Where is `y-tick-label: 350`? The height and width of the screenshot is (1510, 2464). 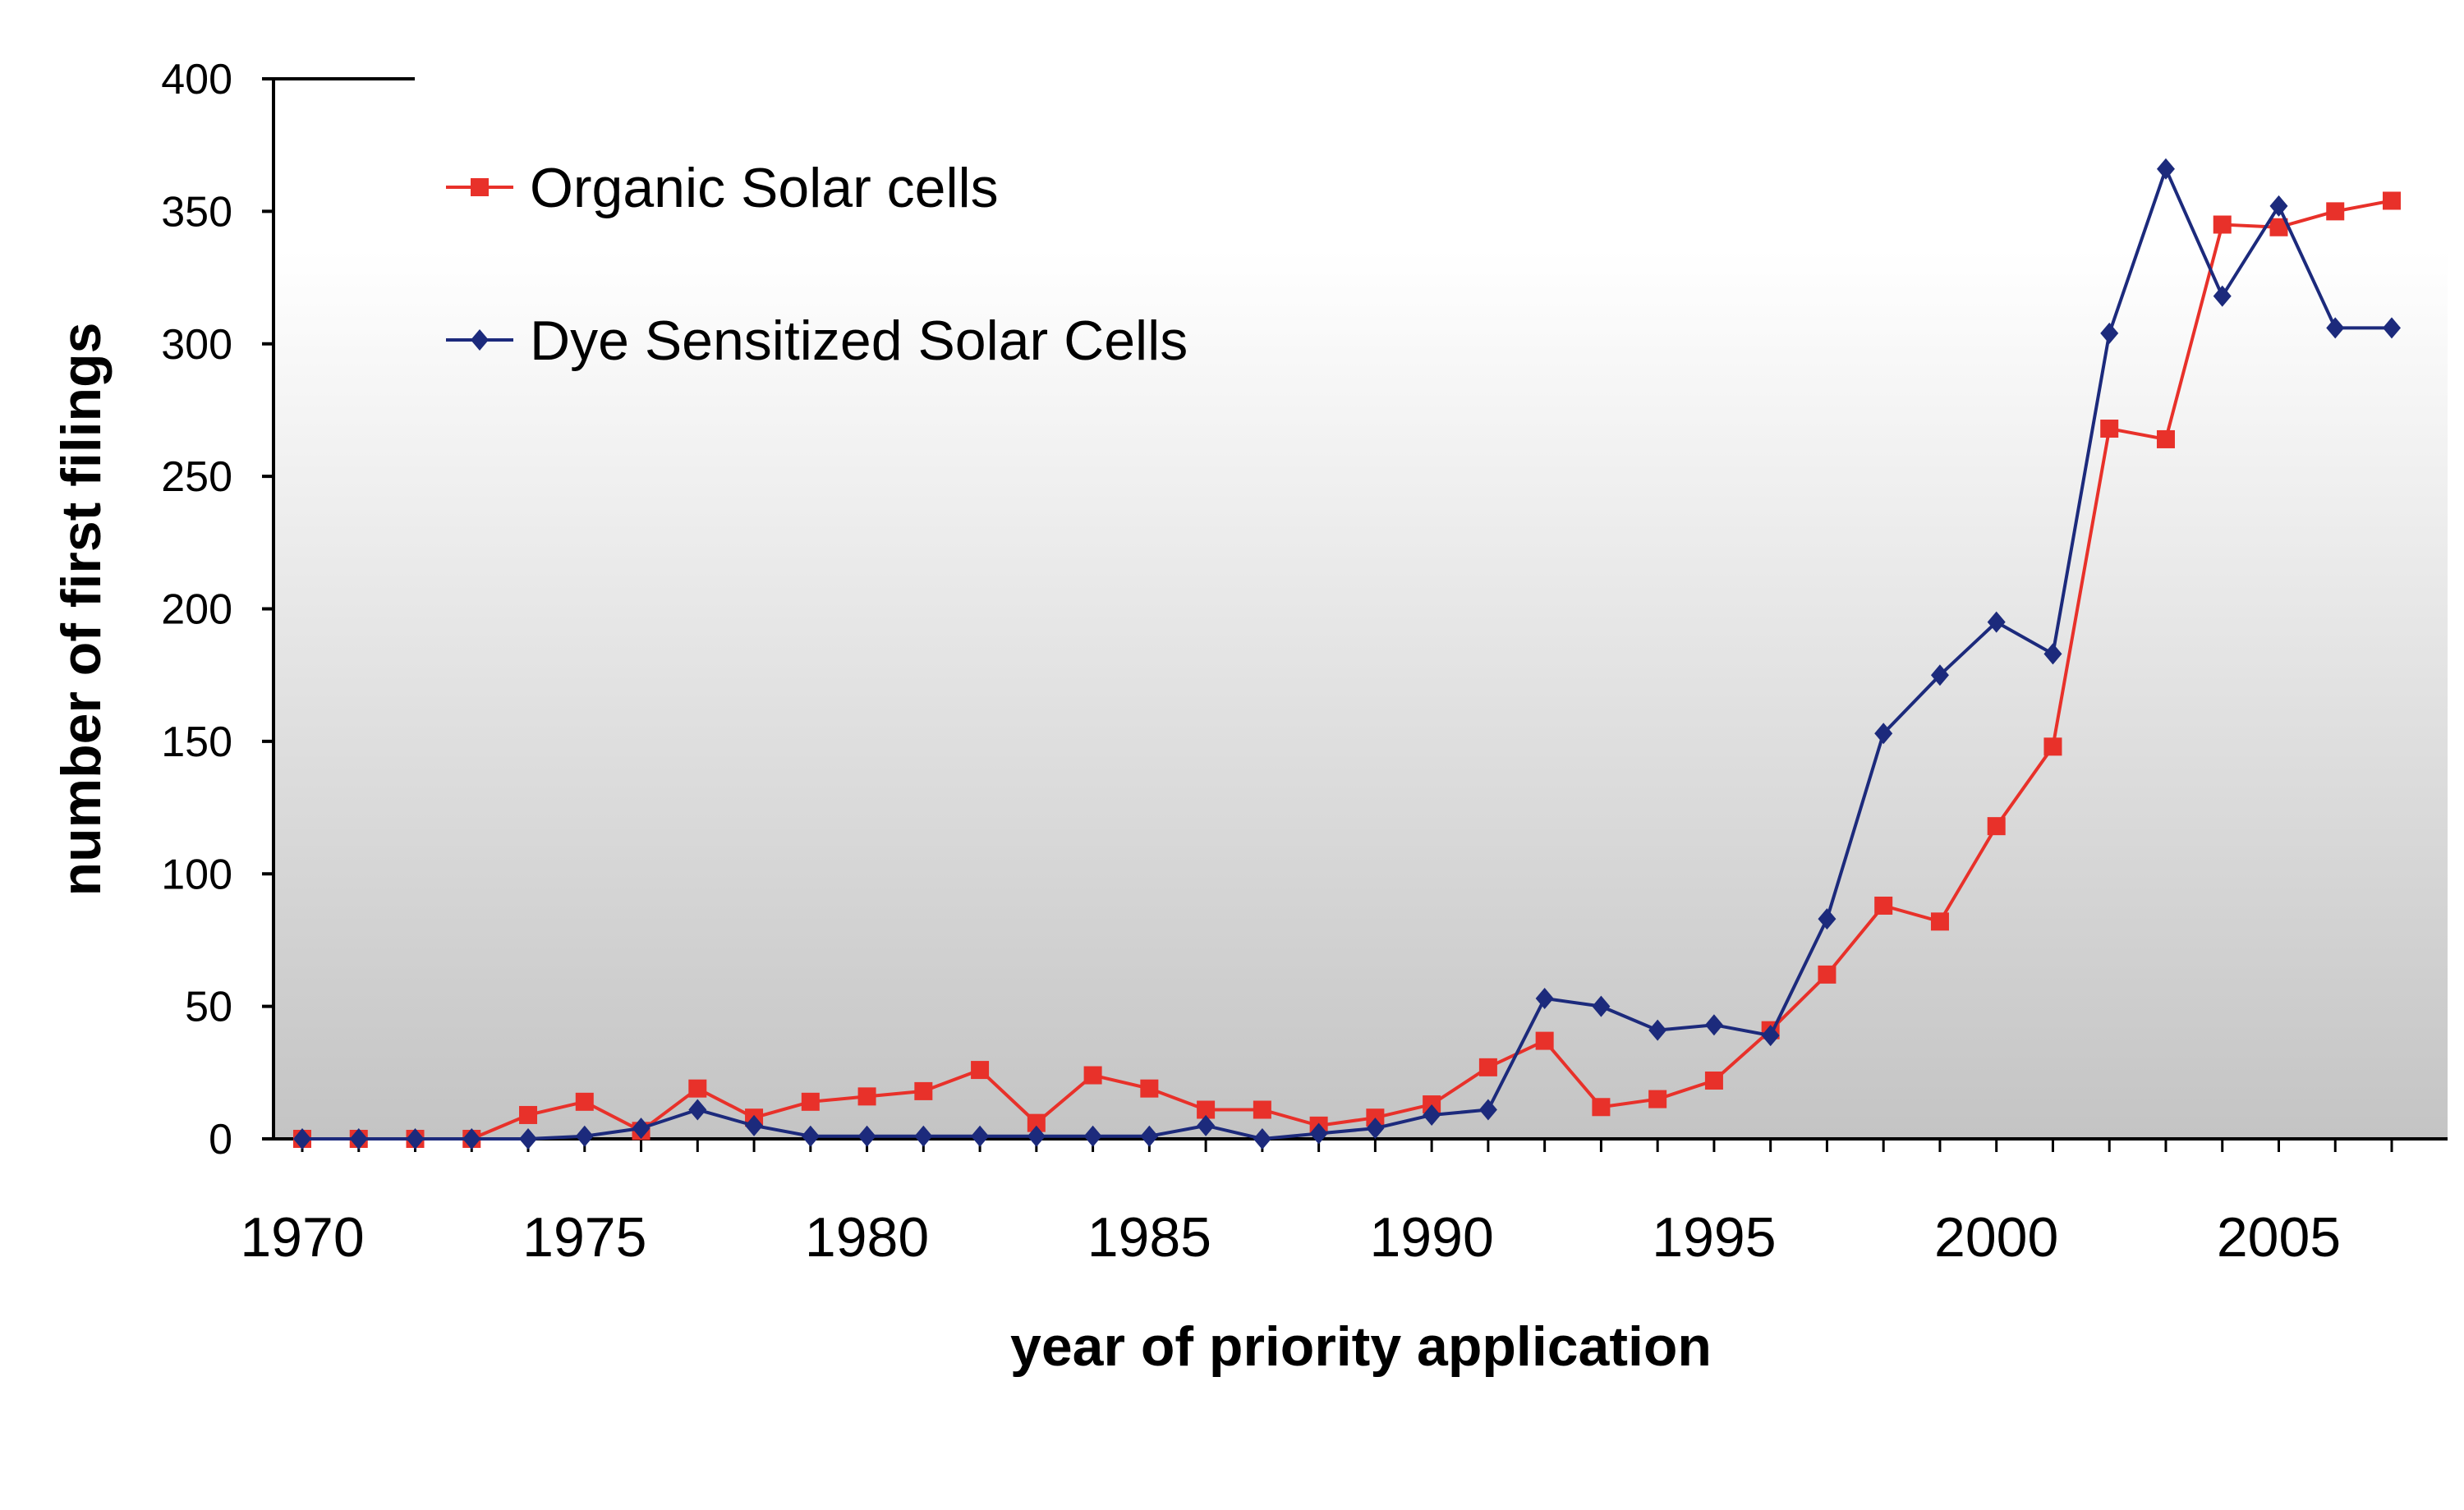 y-tick-label: 350 is located at coordinates (196, 212).